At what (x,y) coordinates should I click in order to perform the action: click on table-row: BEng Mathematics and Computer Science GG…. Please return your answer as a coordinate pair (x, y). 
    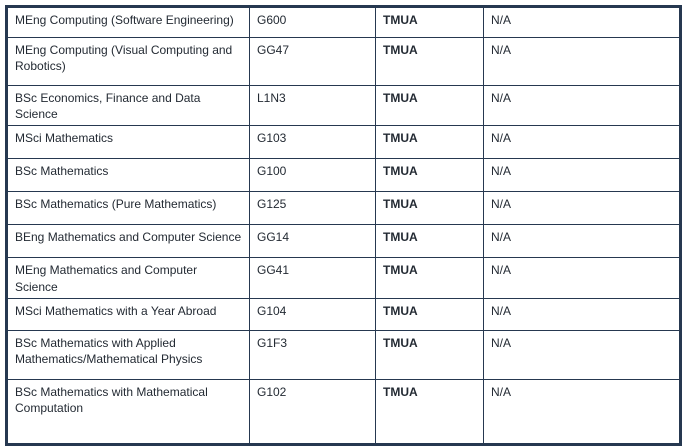
    Looking at the image, I should click on (343, 241).